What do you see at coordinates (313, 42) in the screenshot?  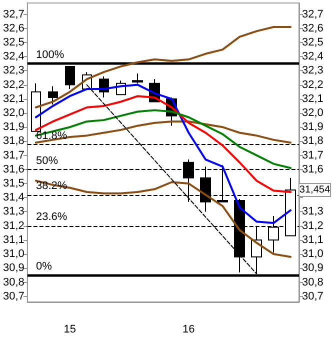 I see `y2-tick-label: 32,5` at bounding box center [313, 42].